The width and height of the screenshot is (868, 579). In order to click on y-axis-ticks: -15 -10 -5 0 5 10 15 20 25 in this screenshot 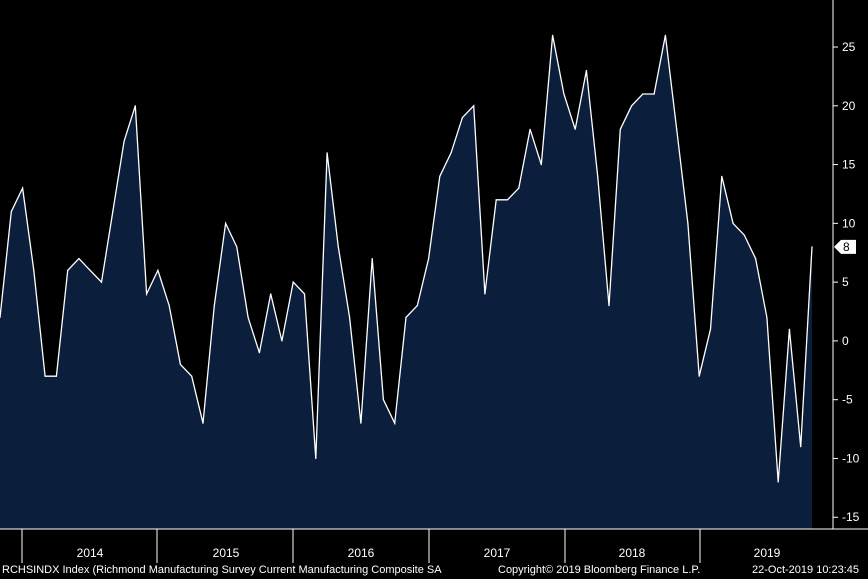, I will do `click(846, 282)`.